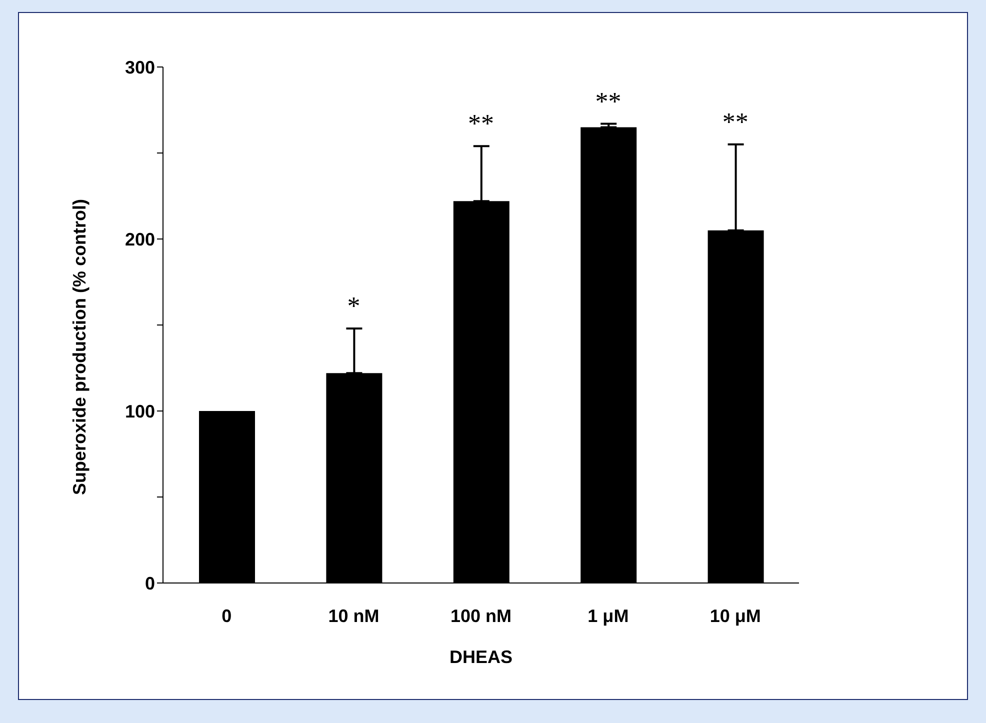 The height and width of the screenshot is (723, 986). What do you see at coordinates (149, 583) in the screenshot?
I see `y-tick-label: 0` at bounding box center [149, 583].